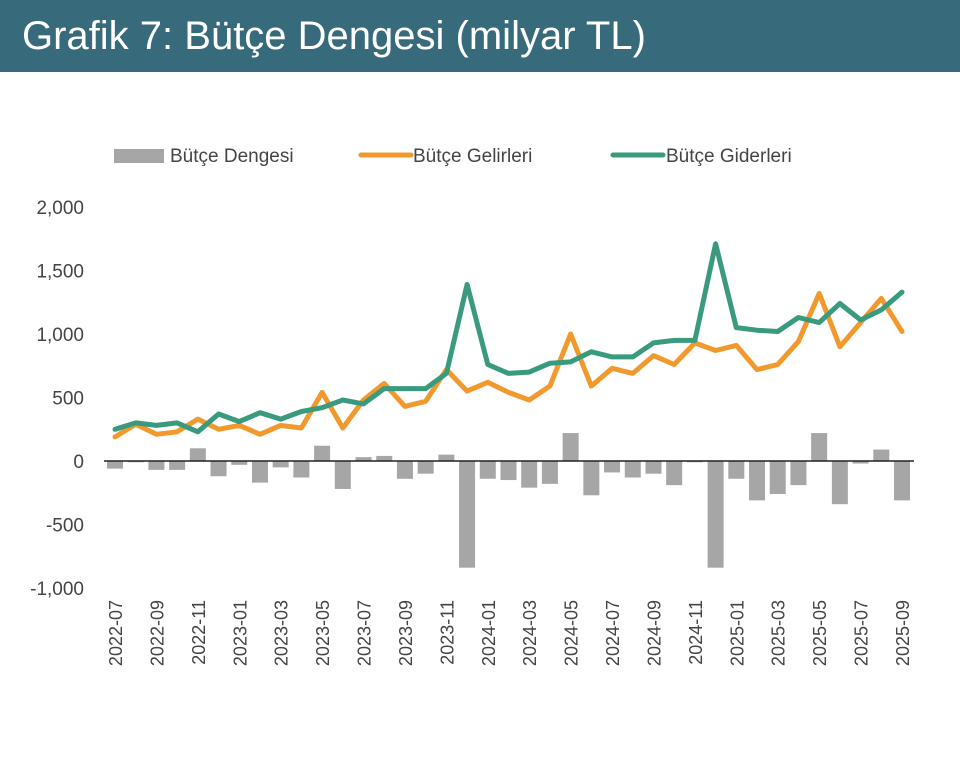 The width and height of the screenshot is (960, 759). I want to click on x-tick-label: 2025-07, so click(862, 633).